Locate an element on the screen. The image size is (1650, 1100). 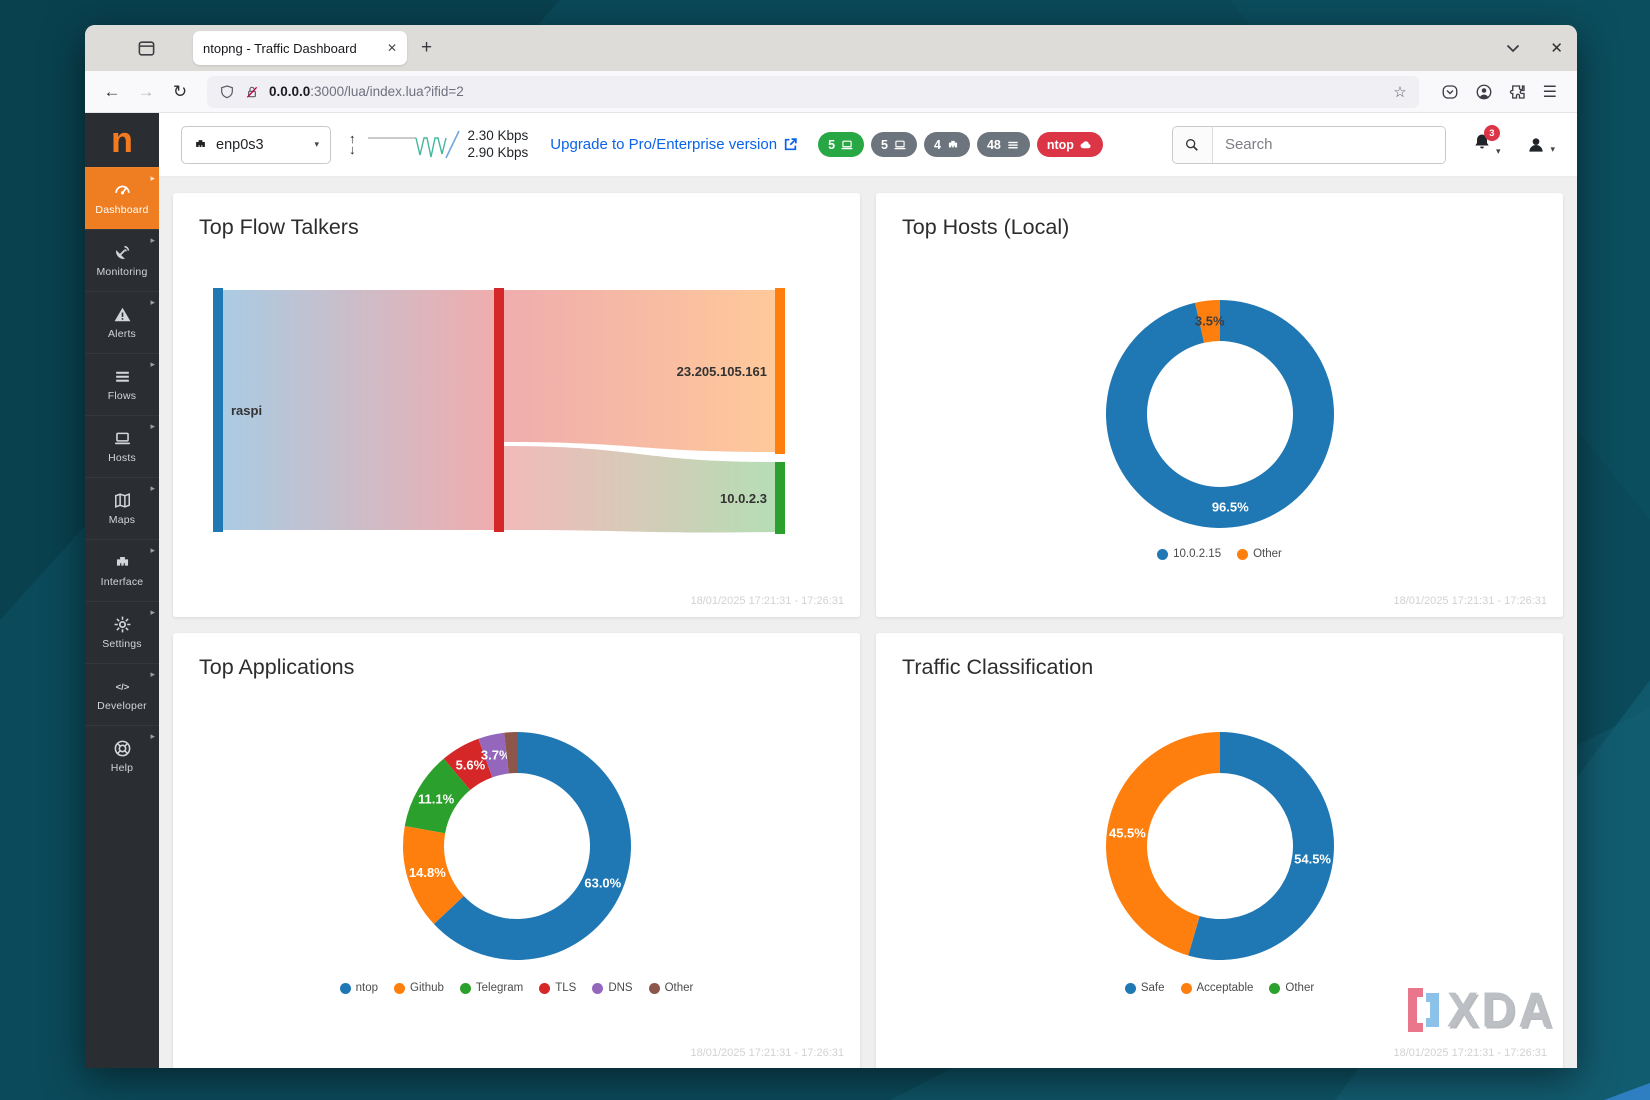
sidebar-item-help: ▸ Help is located at coordinates (122, 756).